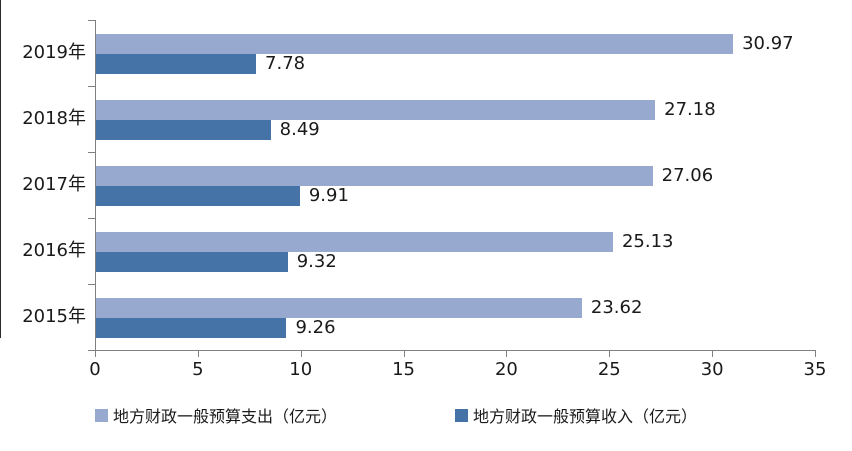  I want to click on x-axis-tick-label: 25, so click(609, 369).